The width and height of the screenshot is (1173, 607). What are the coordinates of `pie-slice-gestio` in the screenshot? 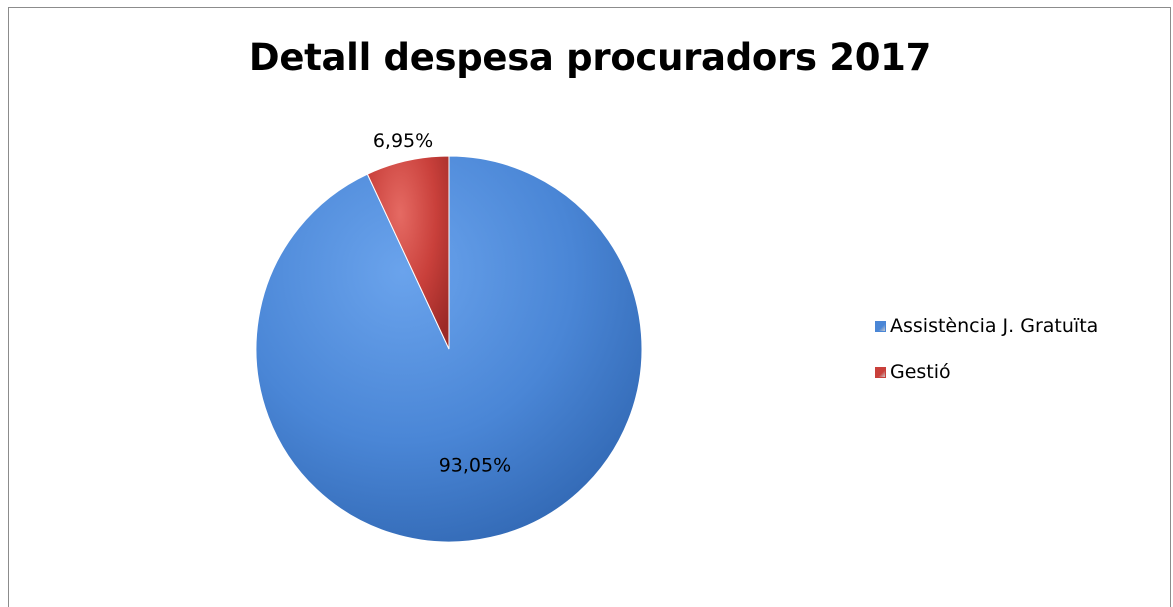 It's located at (408, 252).